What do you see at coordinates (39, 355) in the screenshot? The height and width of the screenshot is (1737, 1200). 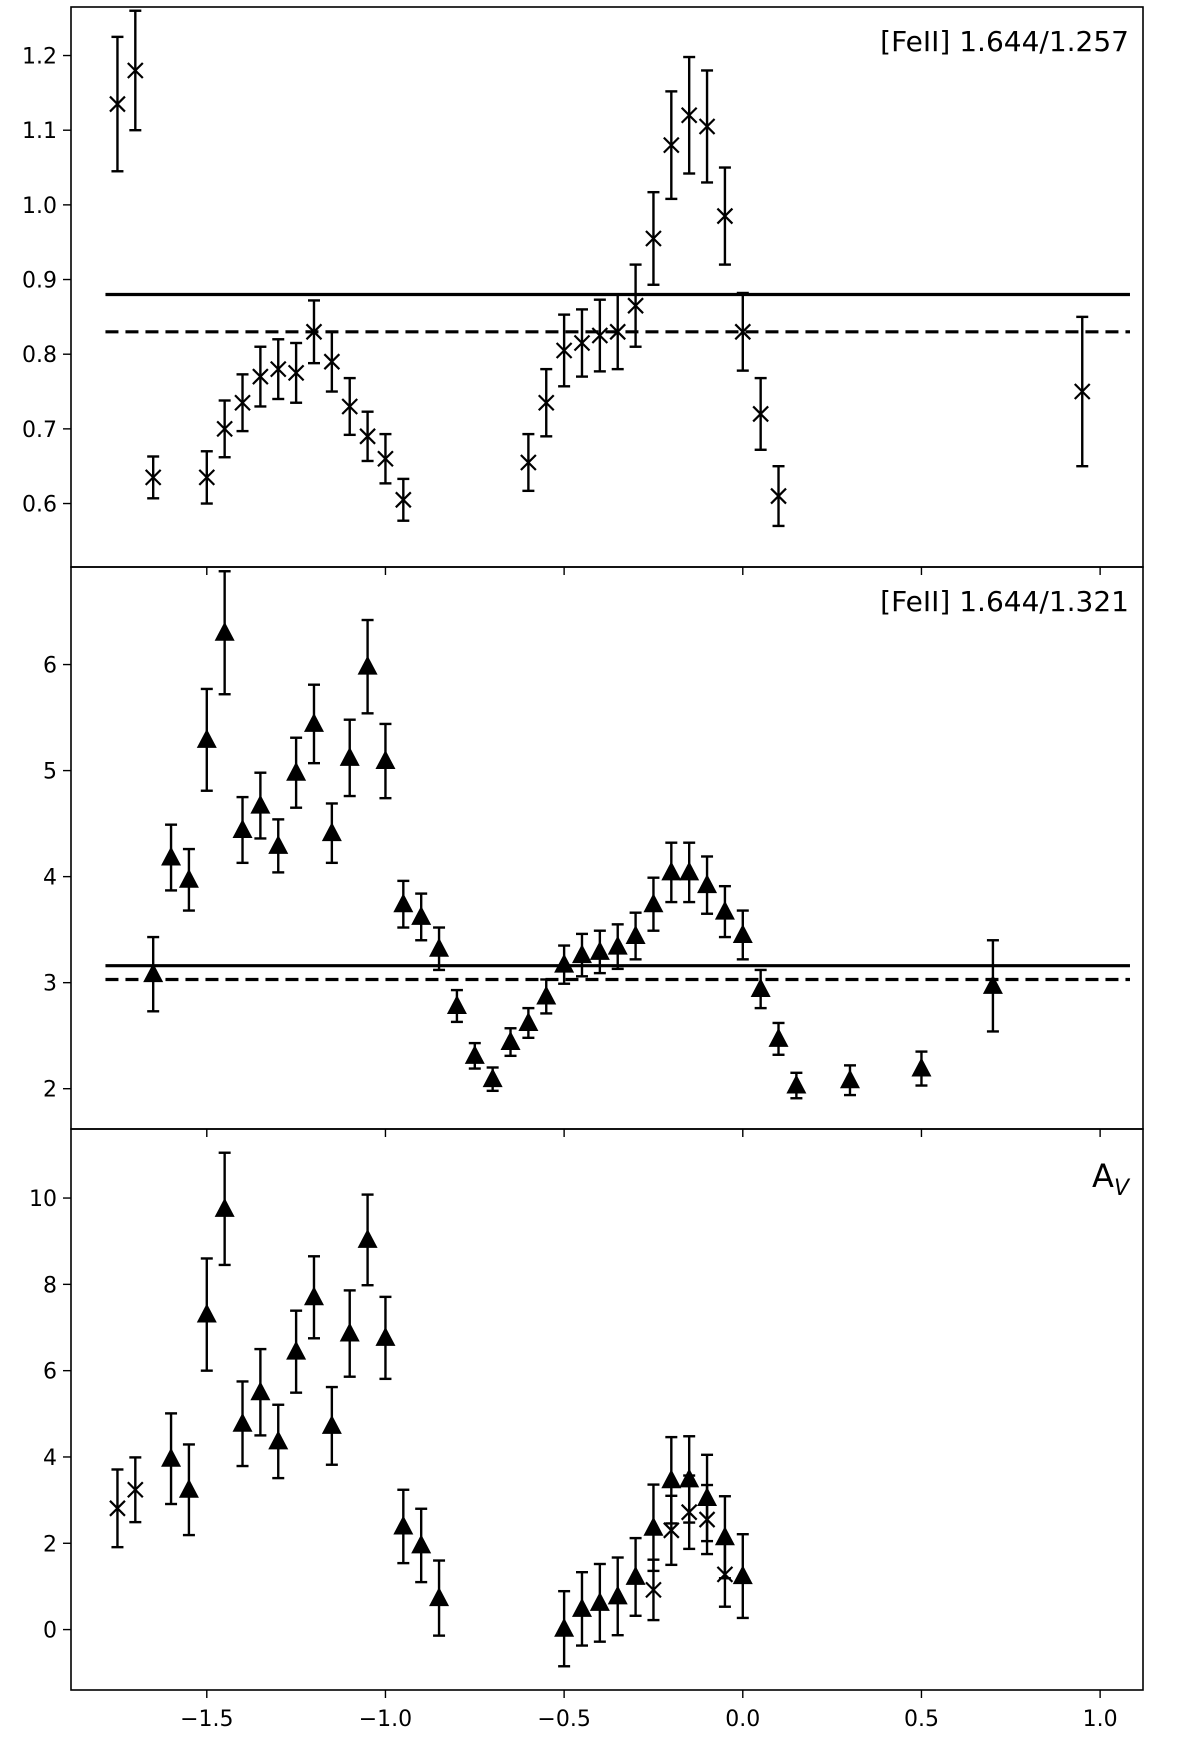 I see `y-tick-label: 0.8` at bounding box center [39, 355].